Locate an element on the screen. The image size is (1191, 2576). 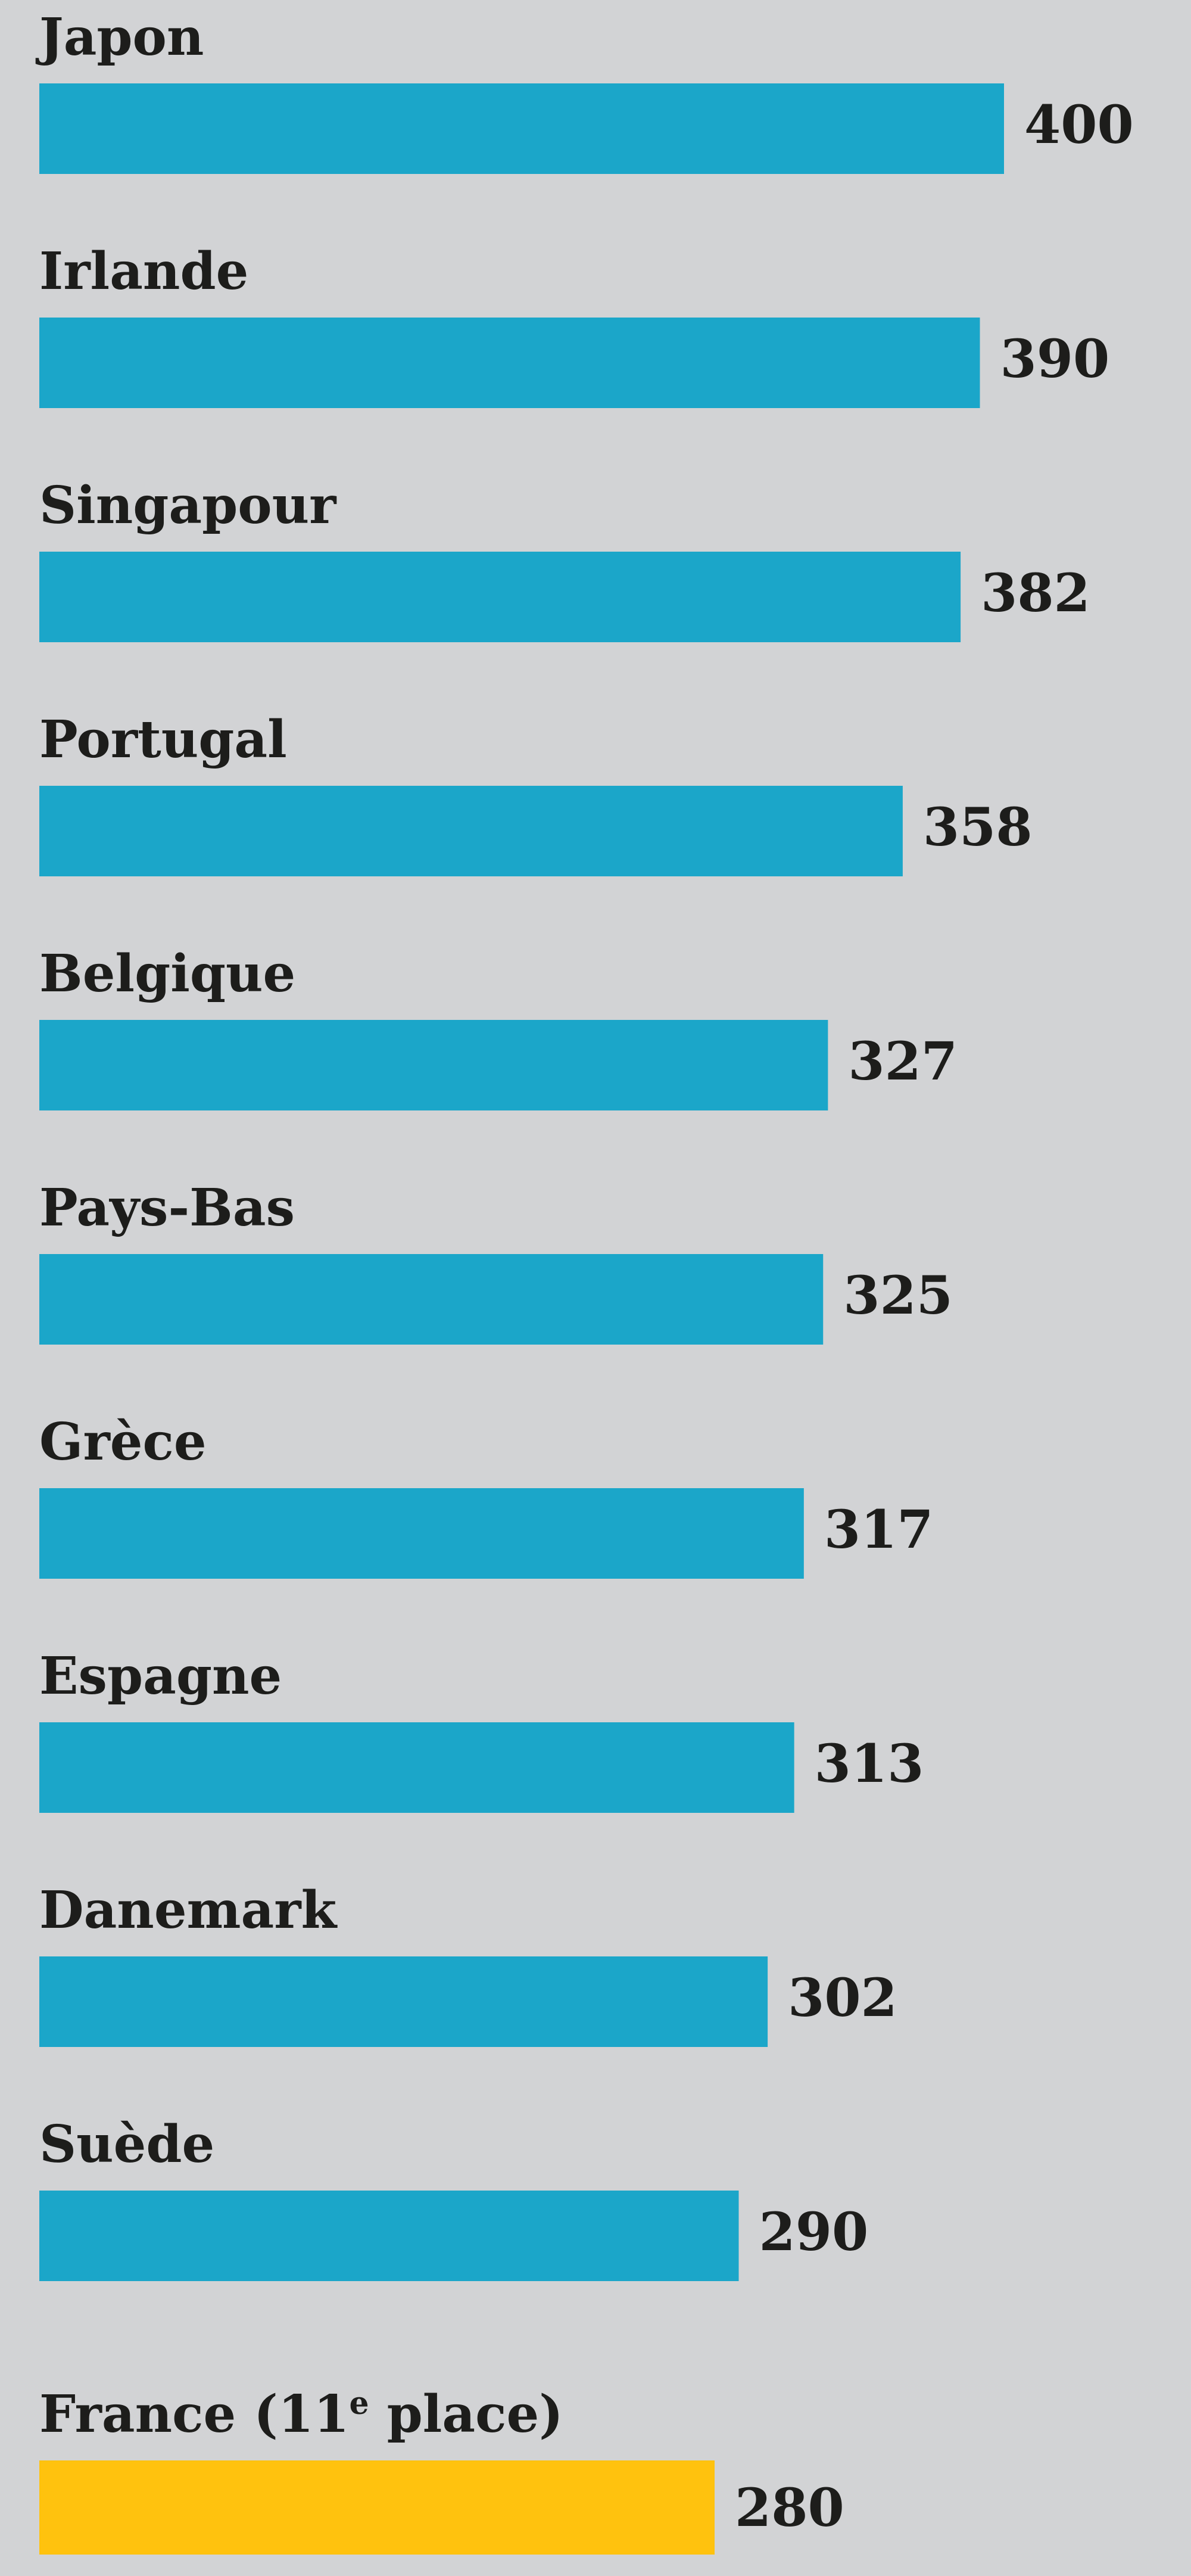
value-label-japon: 400 is located at coordinates (1079, 124).